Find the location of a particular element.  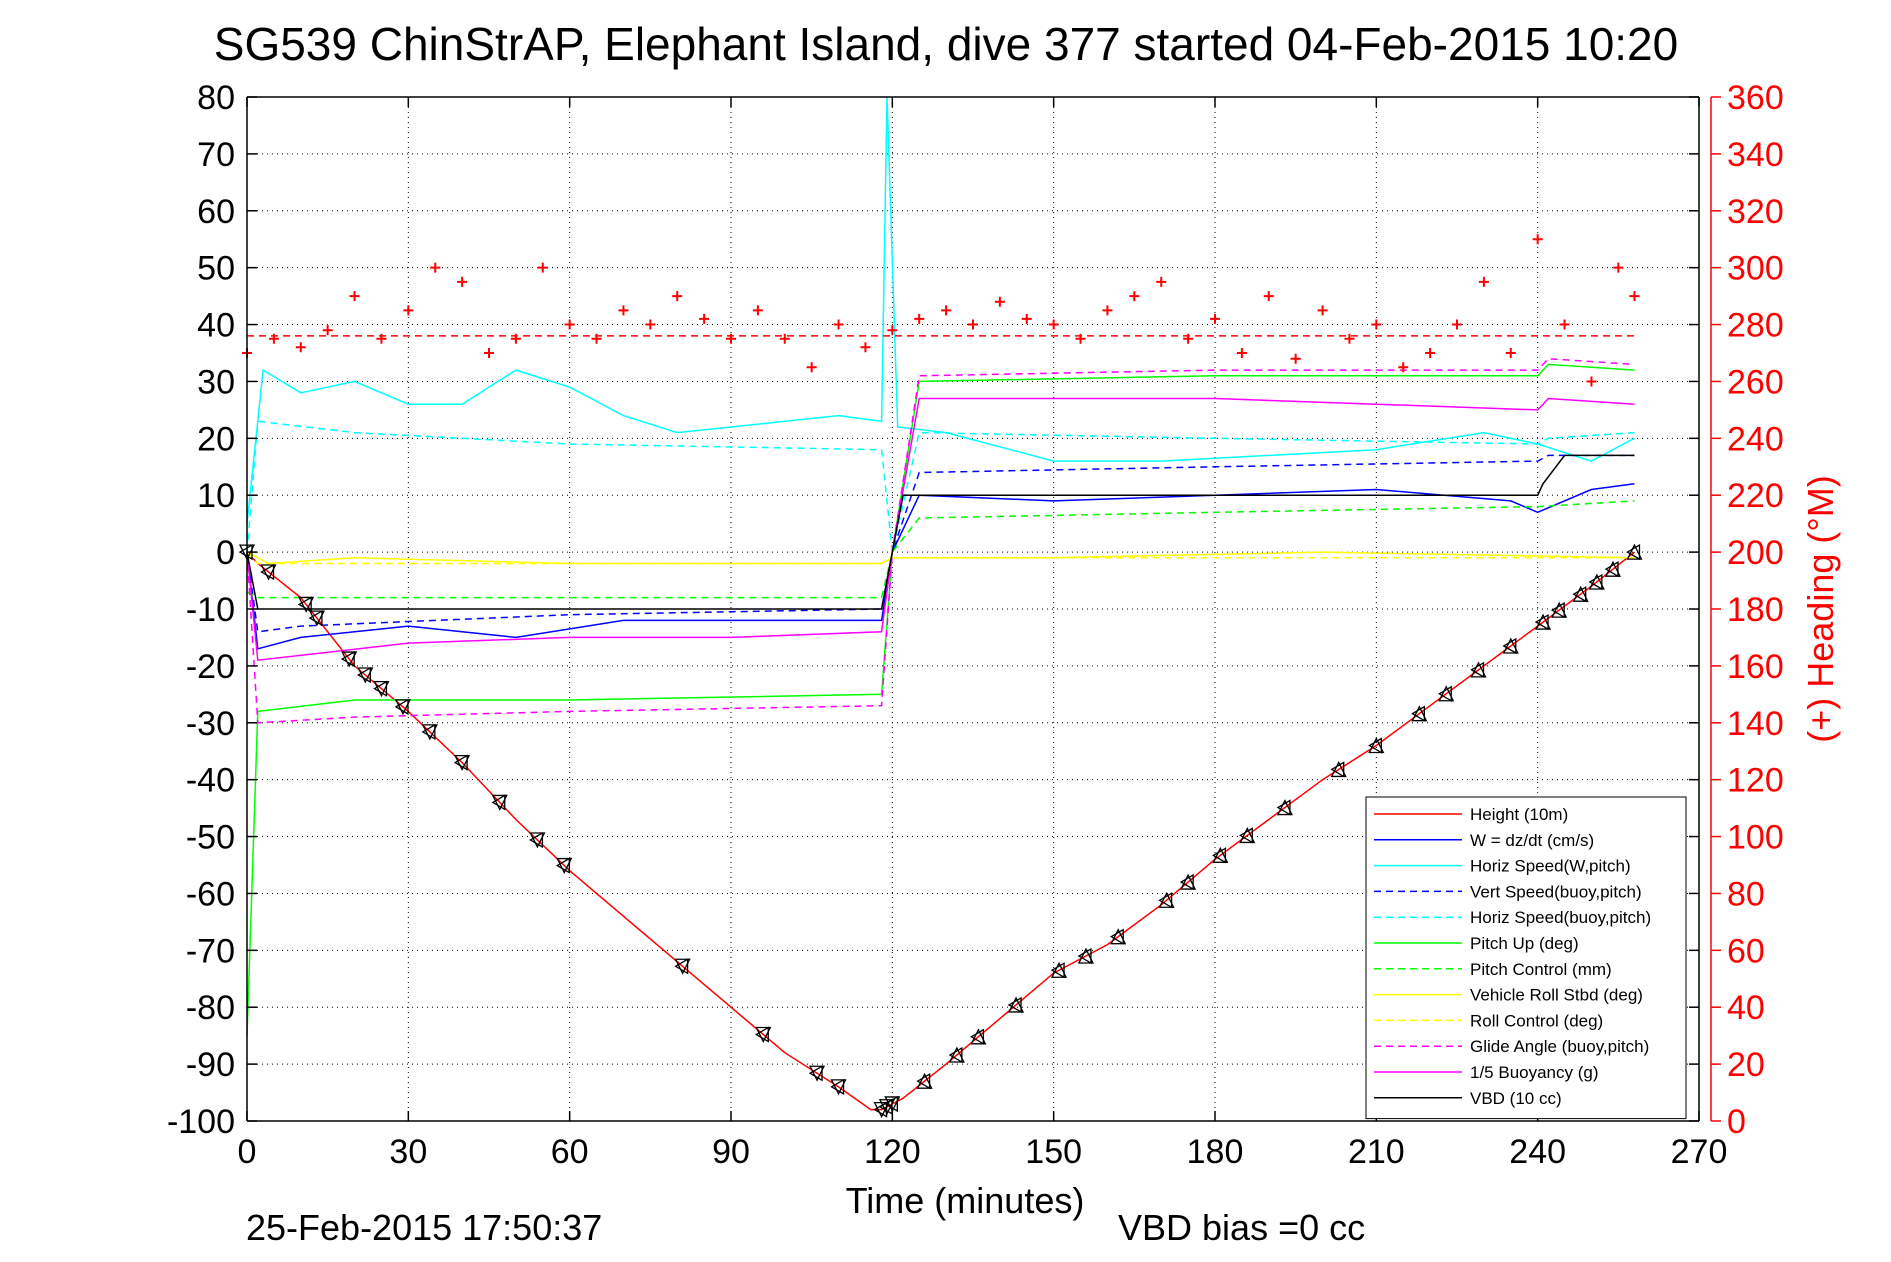

x-tick-label: 240 is located at coordinates (1537, 1152).